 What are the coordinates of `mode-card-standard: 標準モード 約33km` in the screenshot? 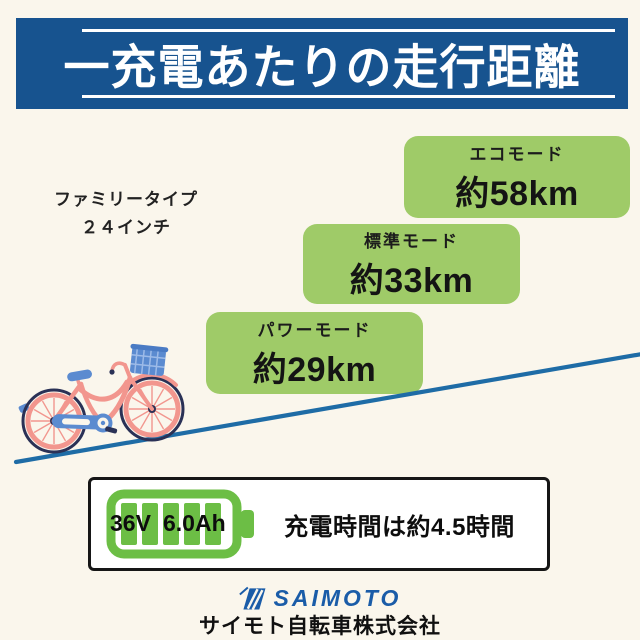 It's located at (411, 264).